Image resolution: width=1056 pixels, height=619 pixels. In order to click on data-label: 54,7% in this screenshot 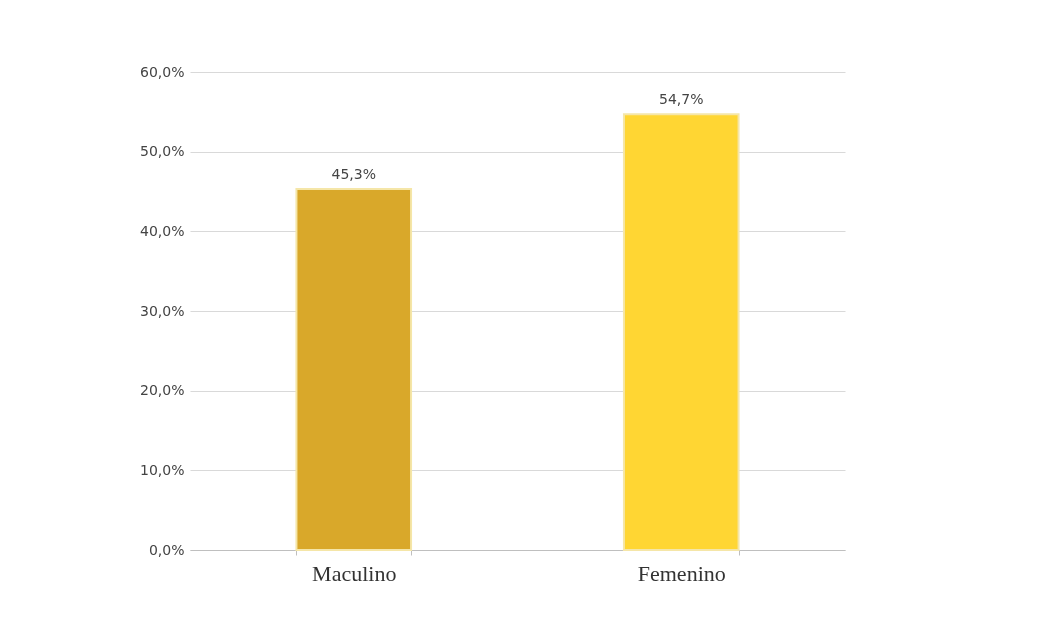, I will do `click(681, 99)`.